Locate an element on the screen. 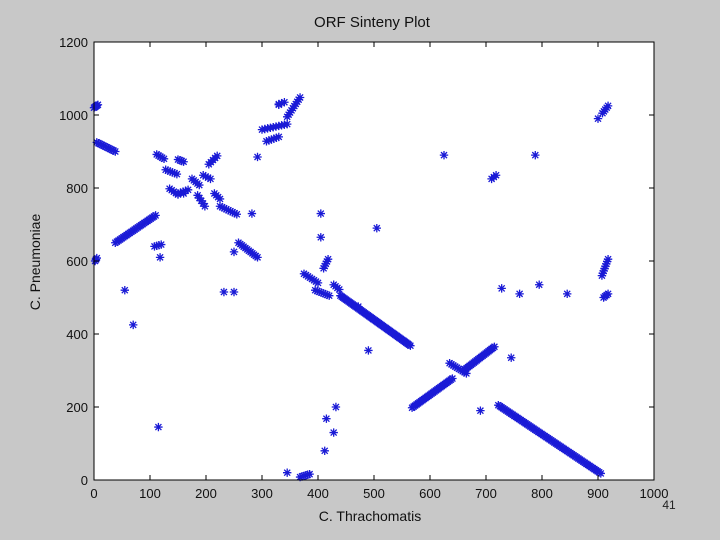 The height and width of the screenshot is (540, 720). chart-title: ORF Sinteny Plot is located at coordinates (372, 22).